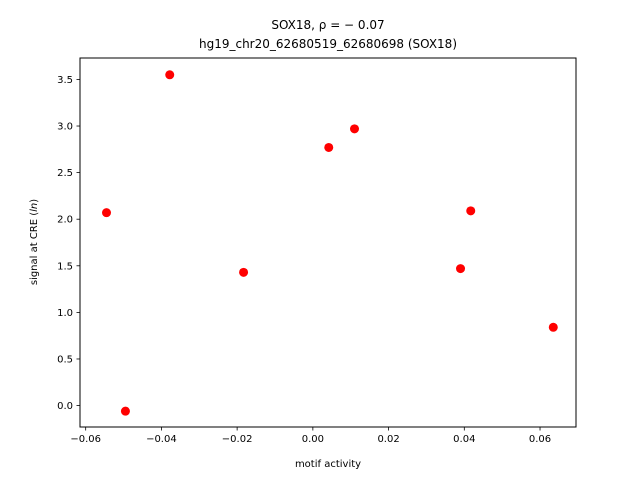  Describe the element at coordinates (85, 439) in the screenshot. I see `x-tick-label: −0.06` at that location.